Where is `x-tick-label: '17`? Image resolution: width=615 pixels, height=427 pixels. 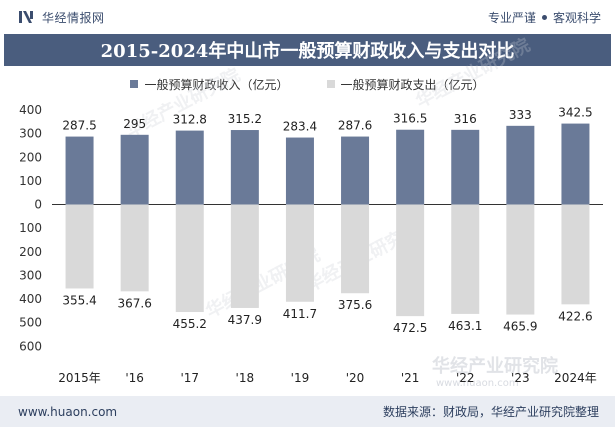 x-tick-label: '17 is located at coordinates (189, 378).